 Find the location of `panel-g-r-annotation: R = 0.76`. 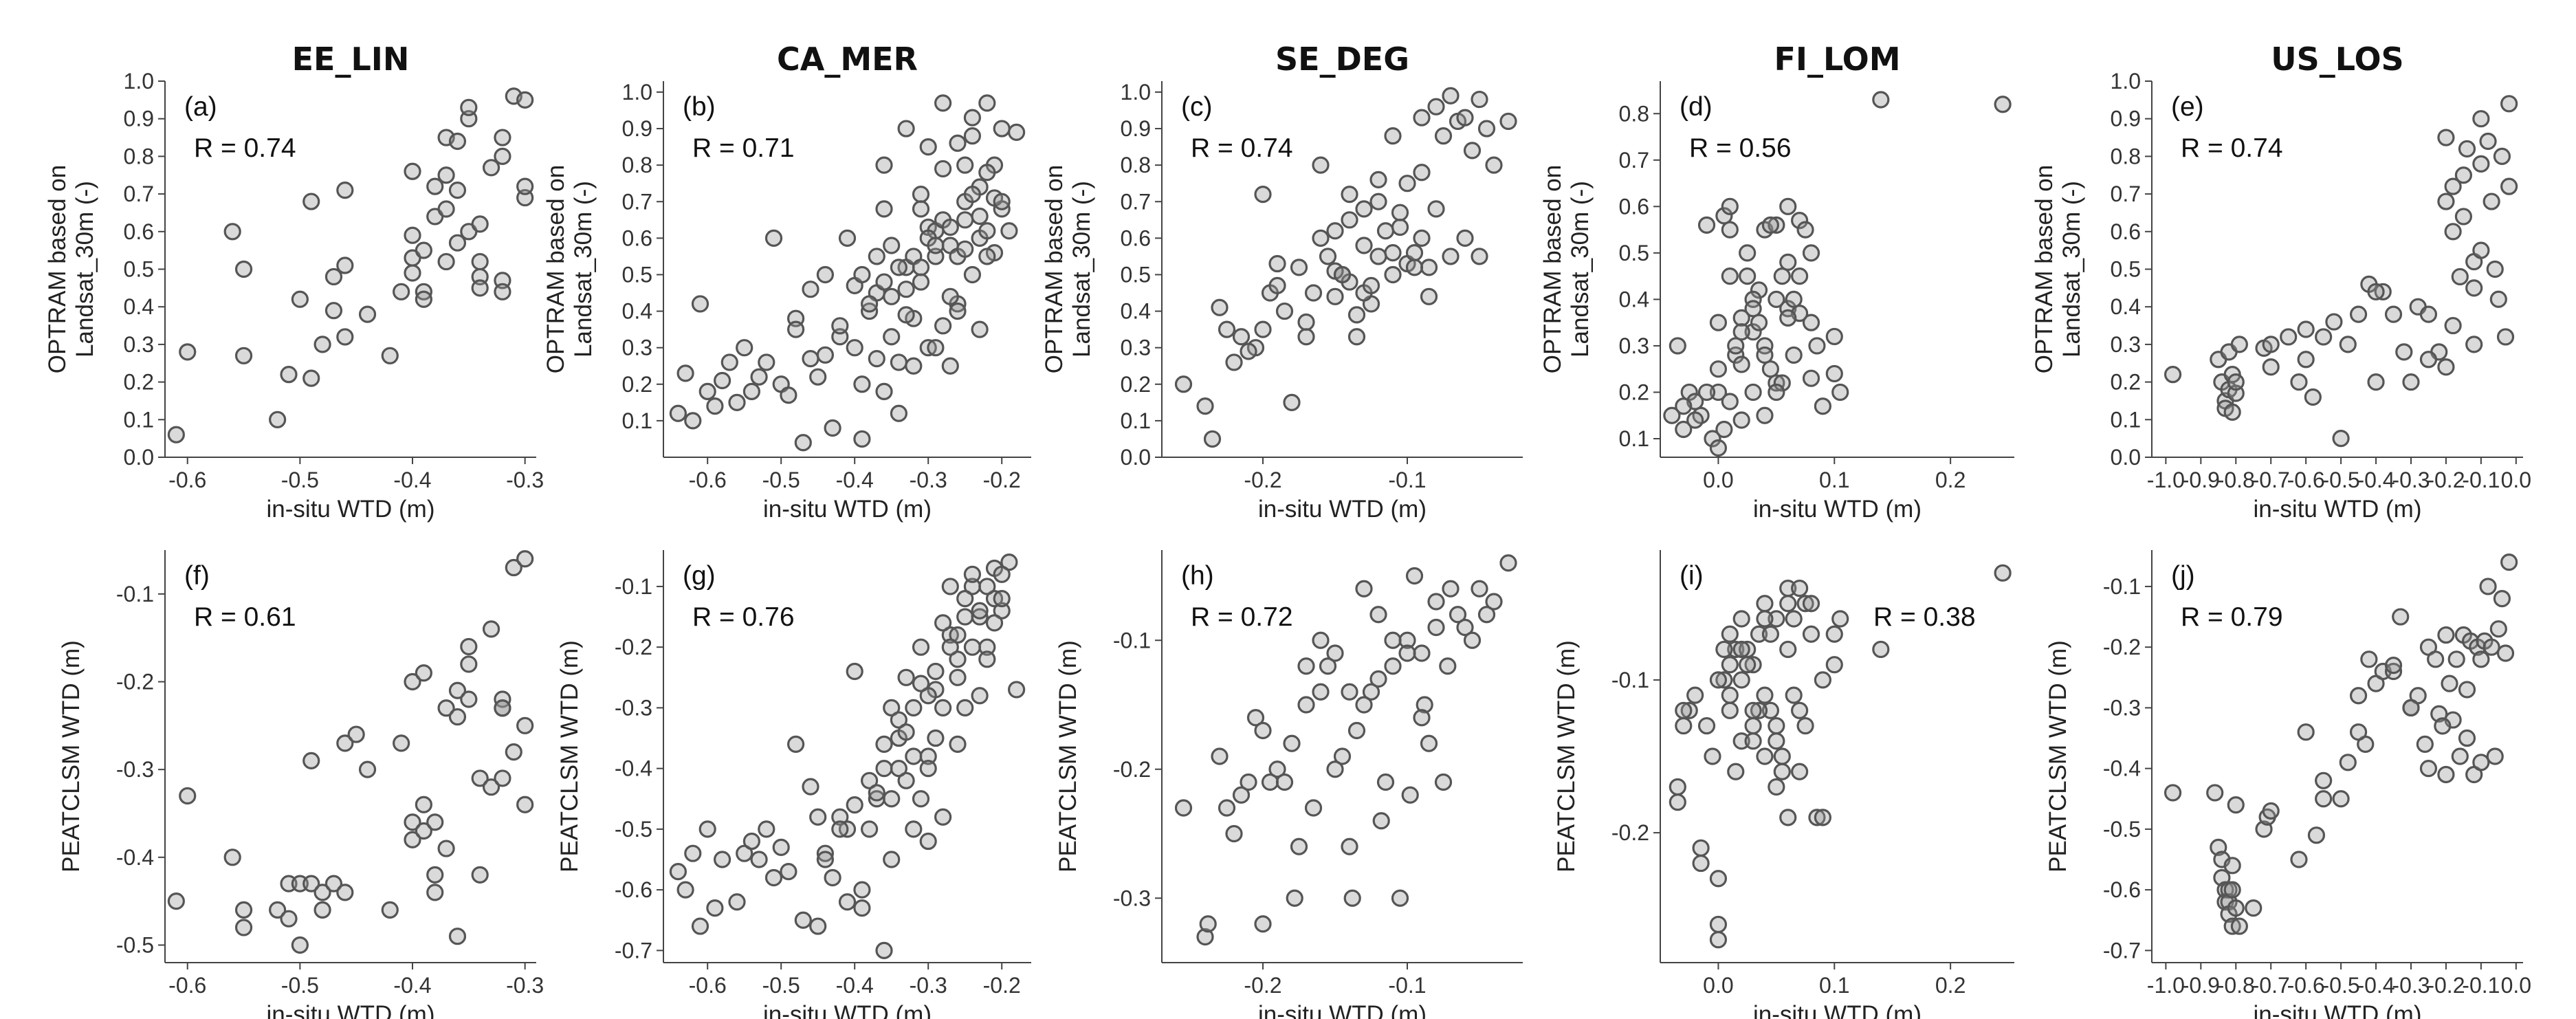

panel-g-r-annotation: R = 0.76 is located at coordinates (743, 617).